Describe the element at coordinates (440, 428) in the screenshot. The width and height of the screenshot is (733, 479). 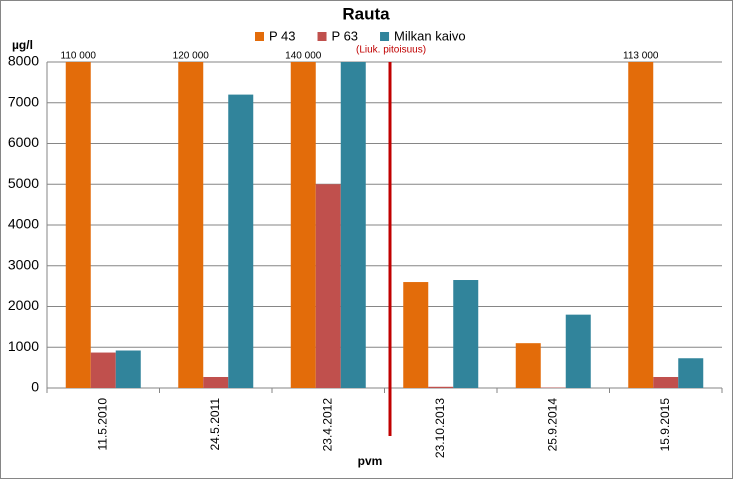
I see `x-tick-label: 23.10.2013` at that location.